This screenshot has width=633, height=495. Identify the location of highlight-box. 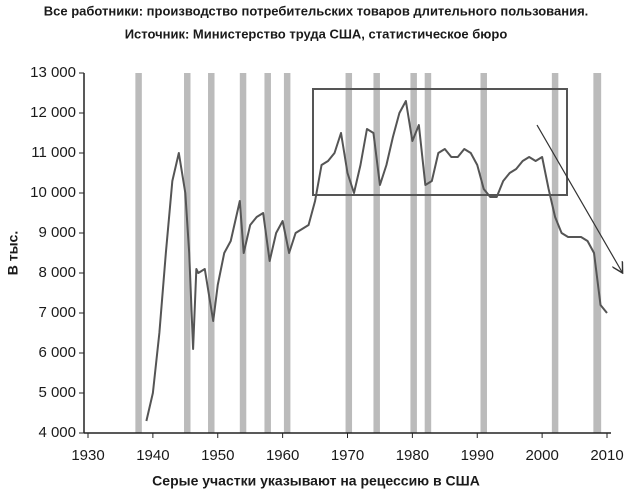
(440, 142).